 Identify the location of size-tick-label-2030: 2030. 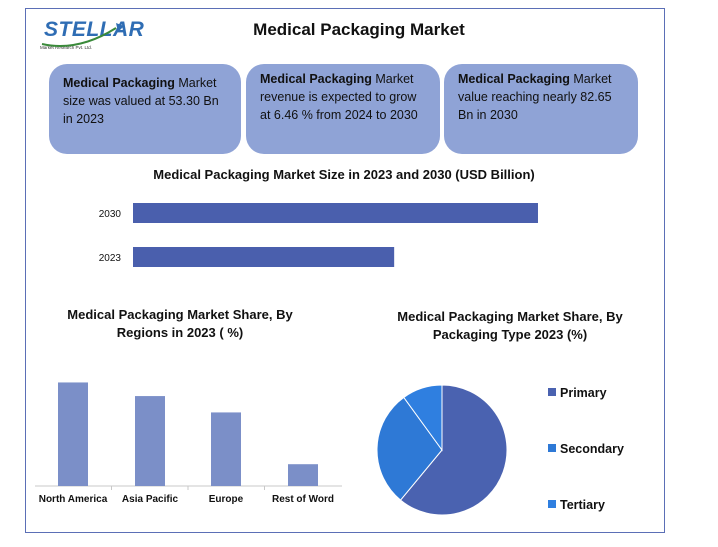
(110, 214).